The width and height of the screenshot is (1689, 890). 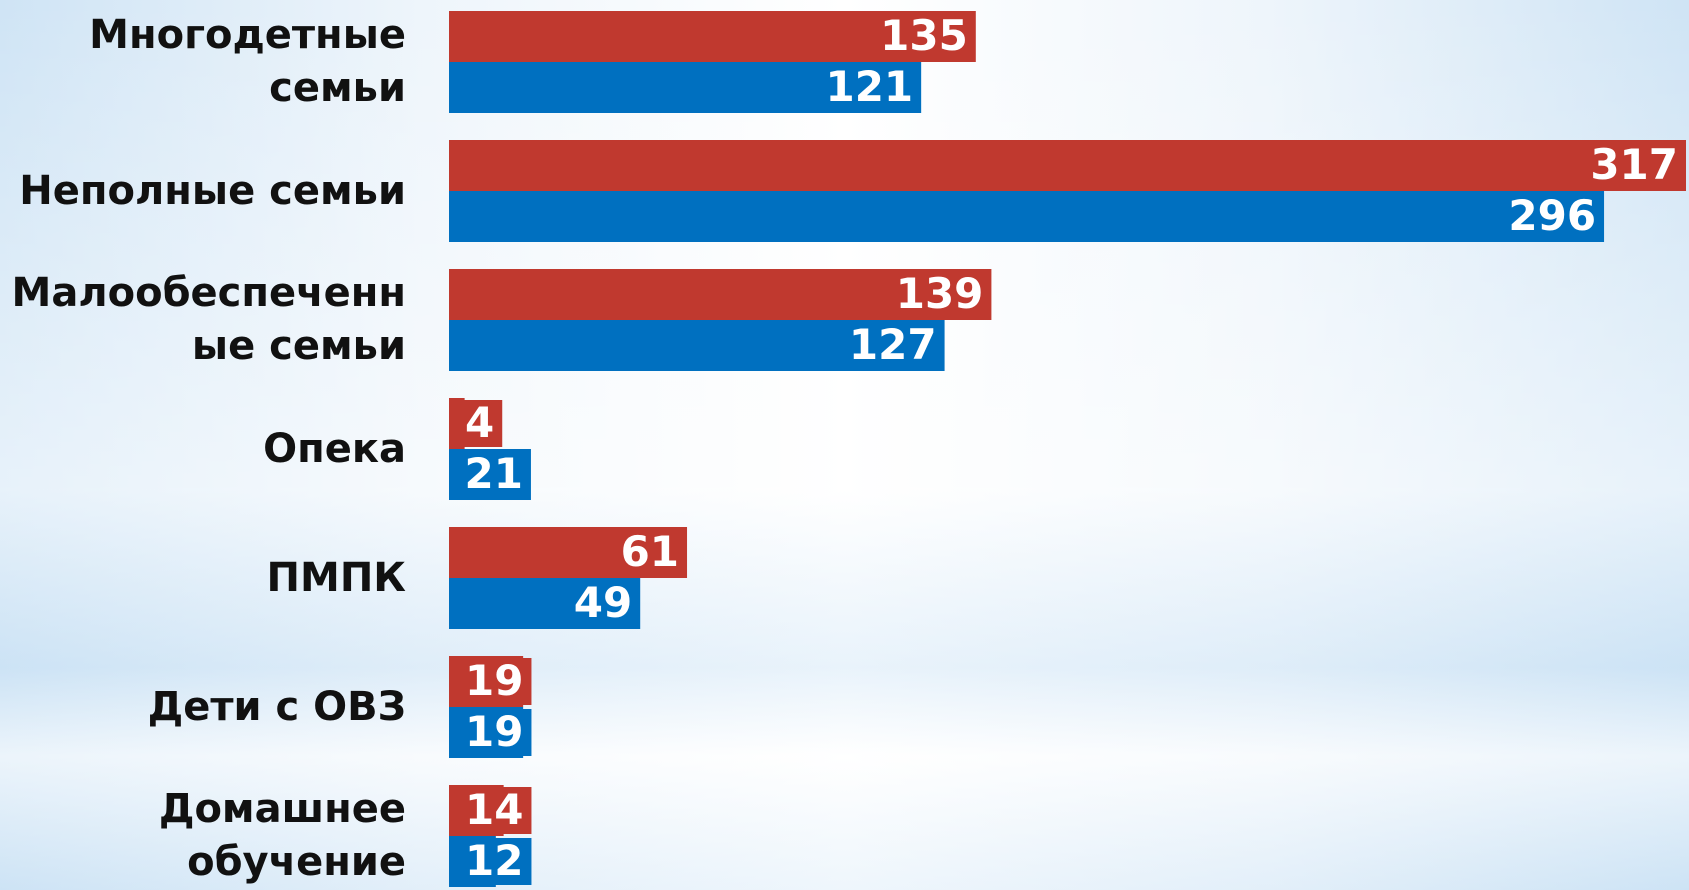 I want to click on value-label: 127, so click(x=893, y=344).